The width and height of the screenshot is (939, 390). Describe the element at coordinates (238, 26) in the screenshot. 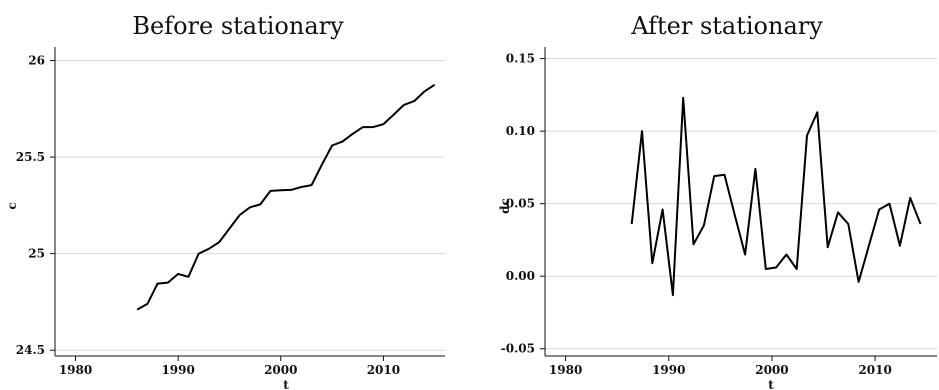

I see `chart-title: Before stationary` at that location.